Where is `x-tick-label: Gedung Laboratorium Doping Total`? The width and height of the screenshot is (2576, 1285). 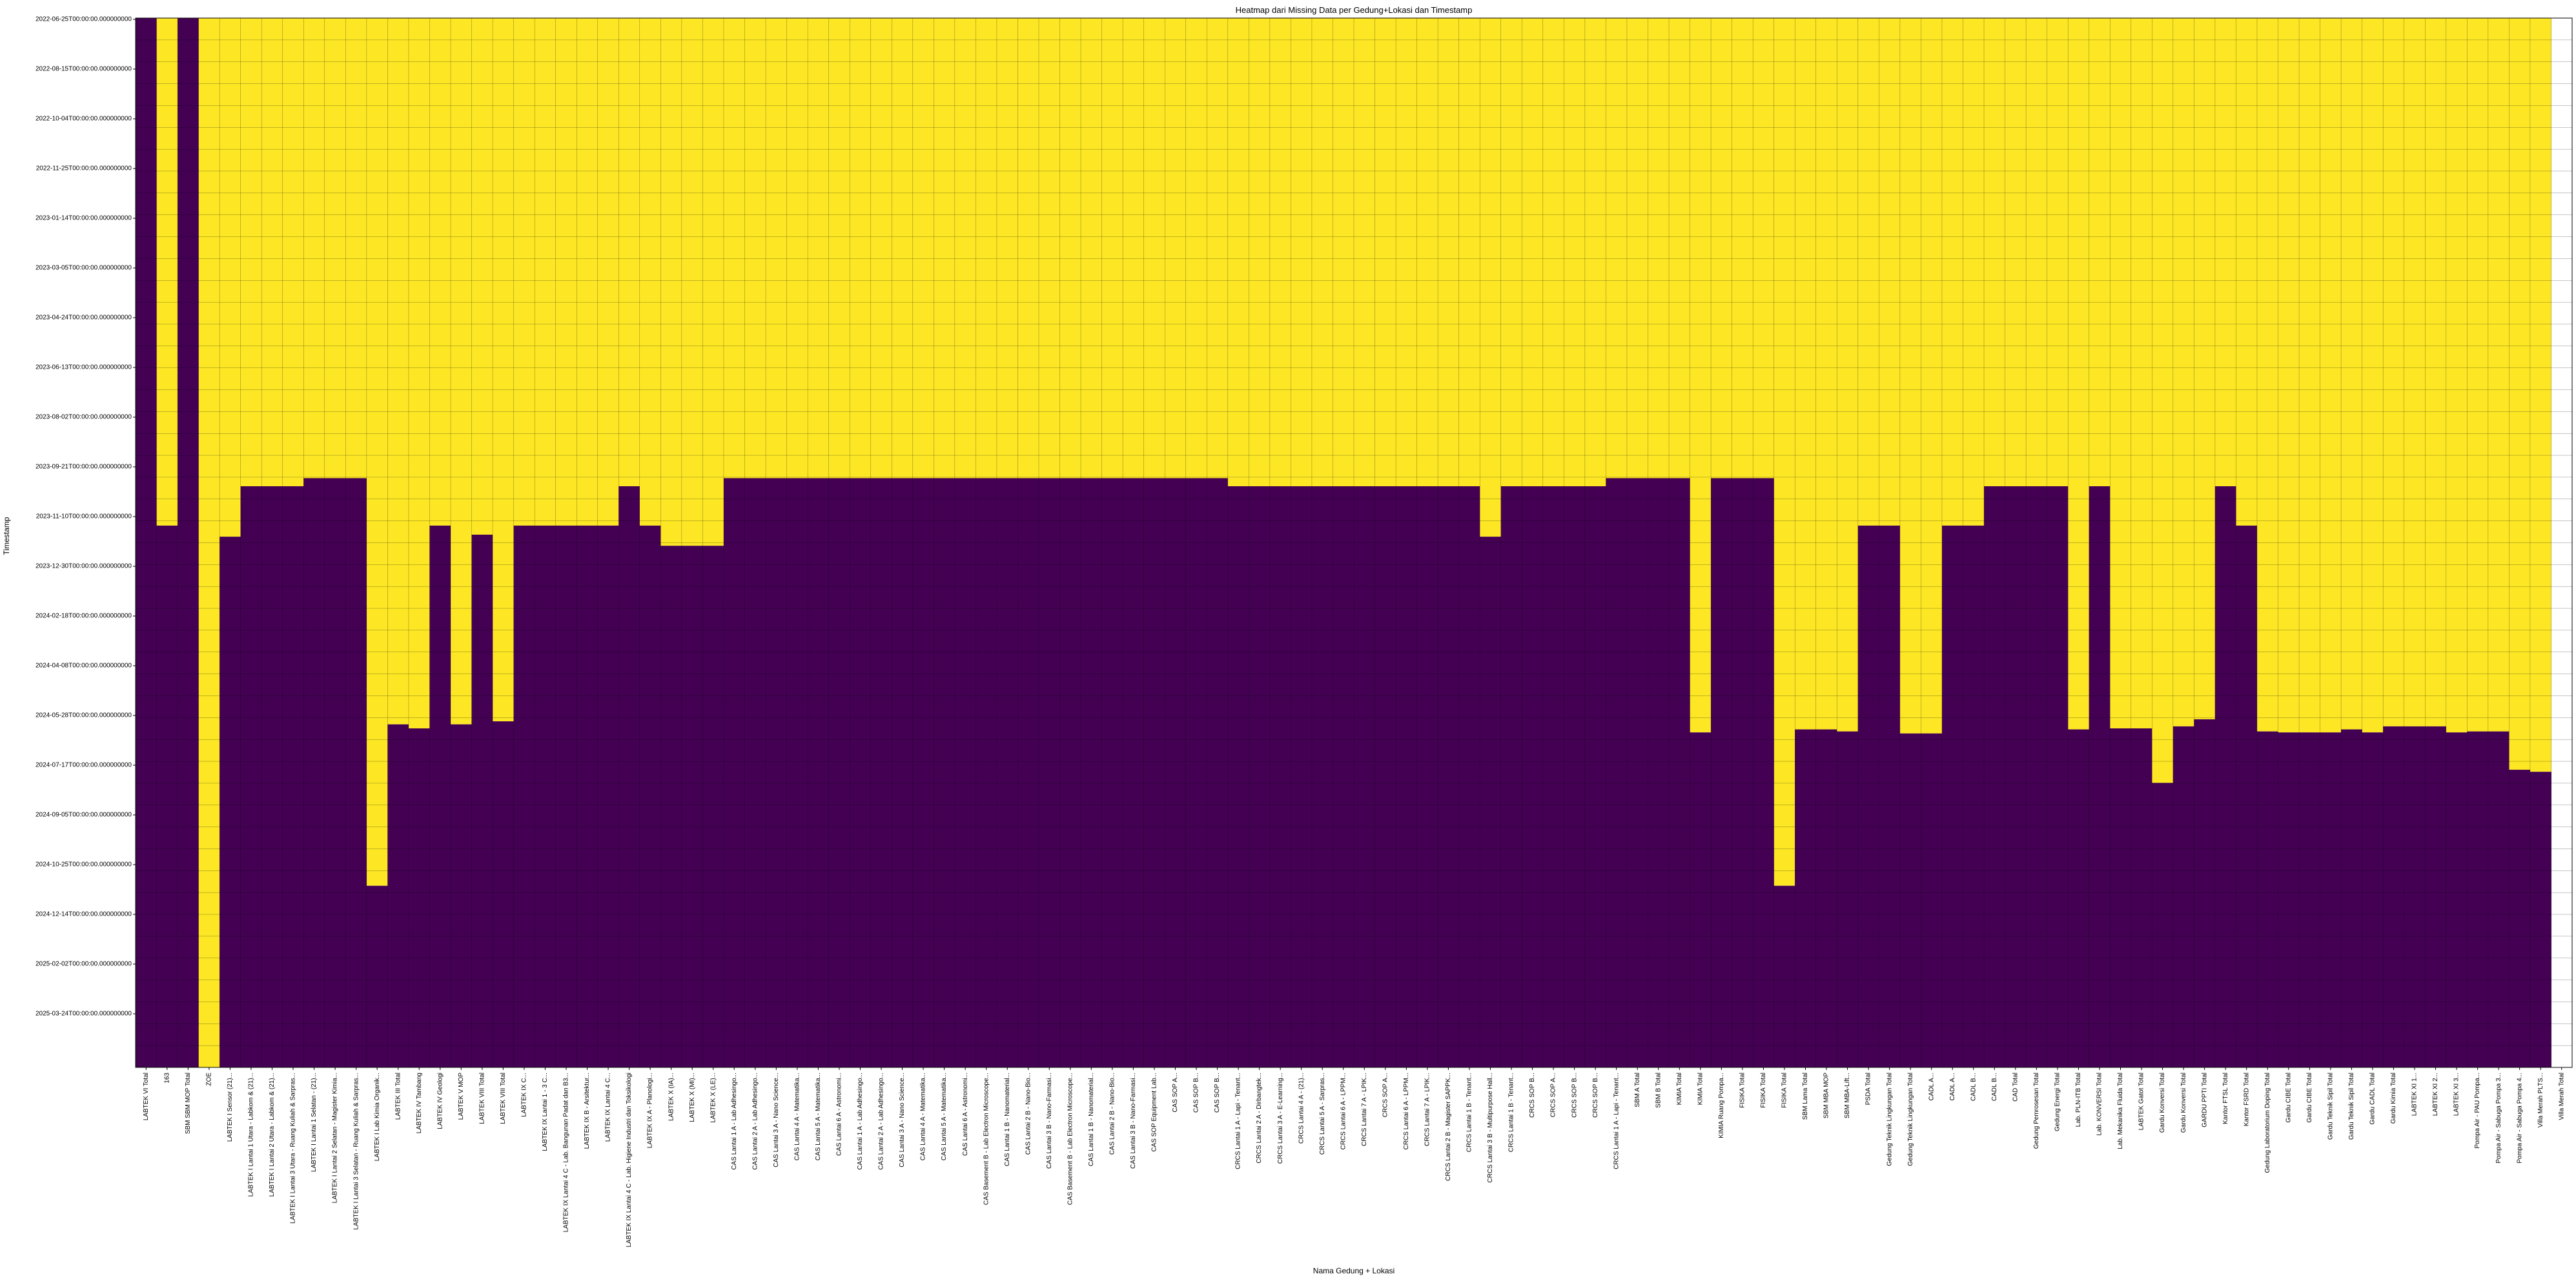 x-tick-label: Gedung Laboratorium Doping Total is located at coordinates (2268, 1123).